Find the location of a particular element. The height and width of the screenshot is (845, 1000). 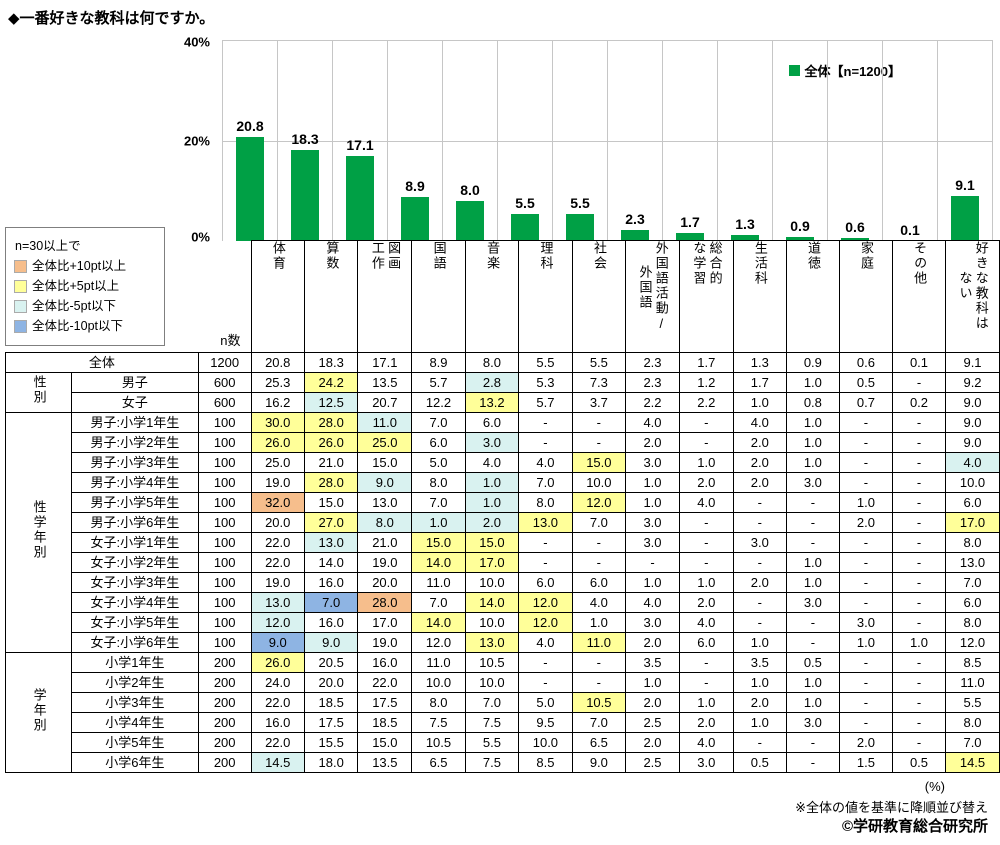

value-cell: 1.5 is located at coordinates (865, 762).